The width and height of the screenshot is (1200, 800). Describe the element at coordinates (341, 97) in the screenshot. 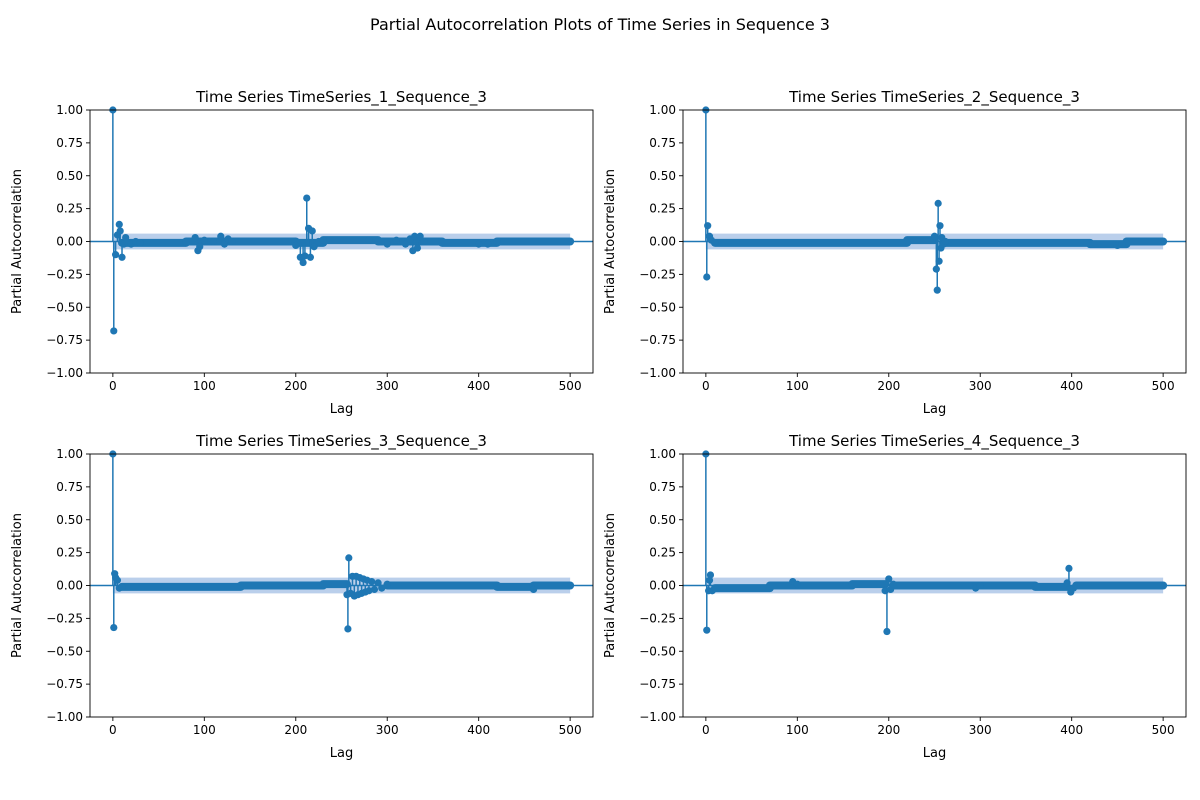

I see `subplot-title: Time Series TimeSeries_1_Sequence_3` at that location.